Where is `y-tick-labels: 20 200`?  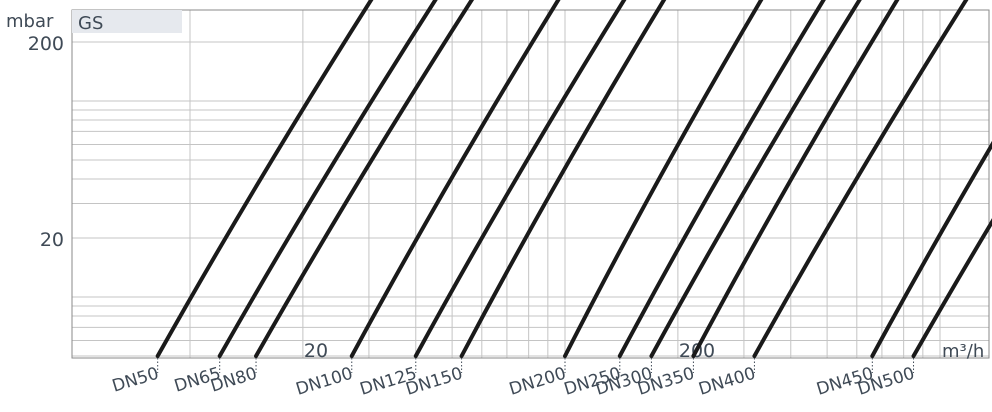
y-tick-labels: 20 200 is located at coordinates (46, 142).